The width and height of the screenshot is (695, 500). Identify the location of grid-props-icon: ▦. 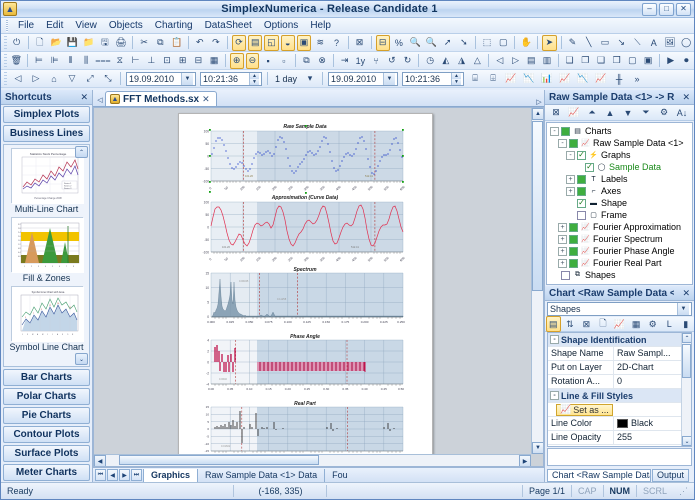
(636, 323).